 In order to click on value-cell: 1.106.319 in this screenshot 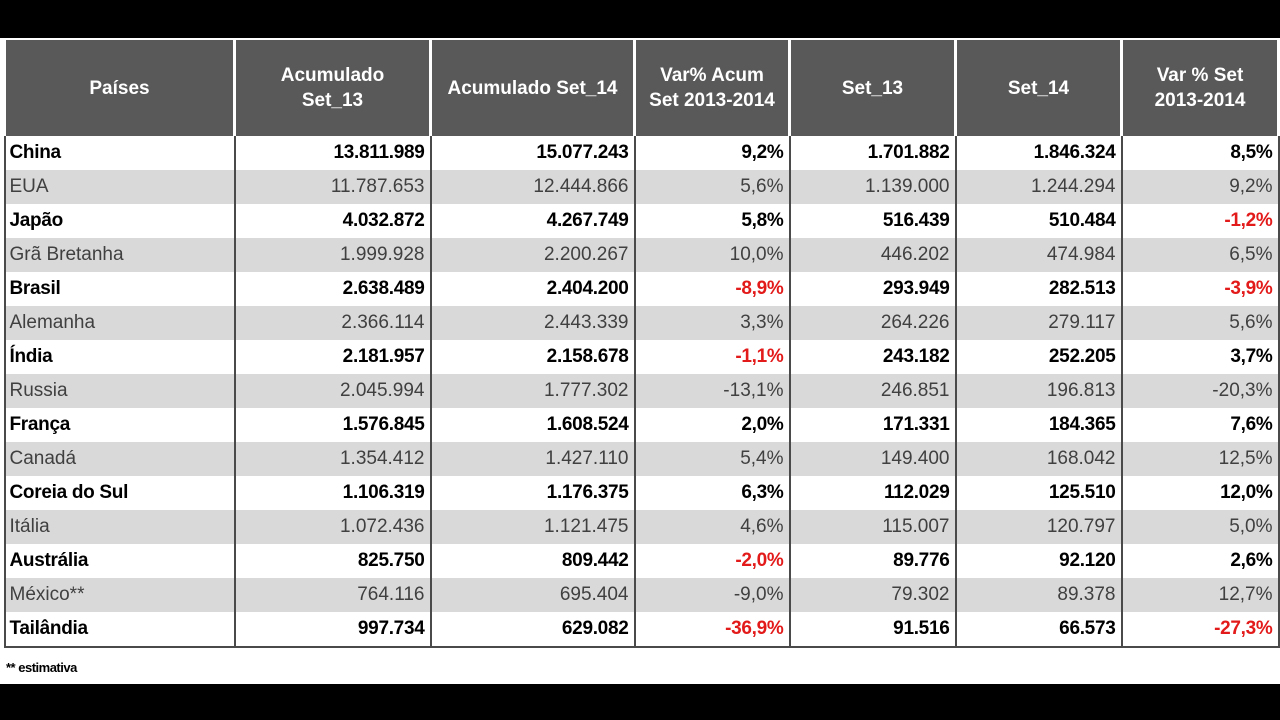, I will do `click(332, 493)`.